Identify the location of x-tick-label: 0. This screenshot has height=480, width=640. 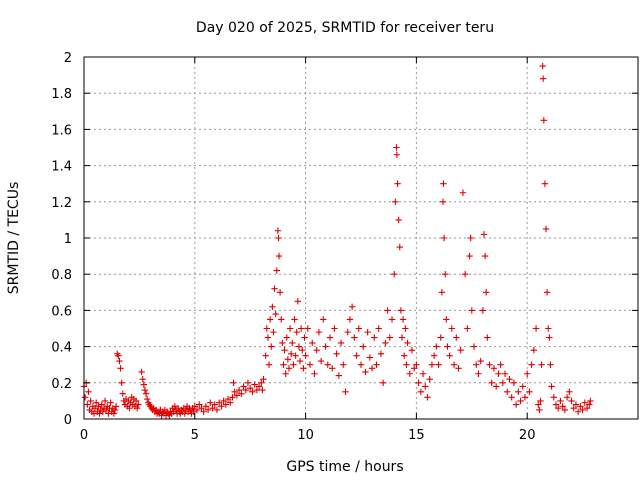
(84, 435).